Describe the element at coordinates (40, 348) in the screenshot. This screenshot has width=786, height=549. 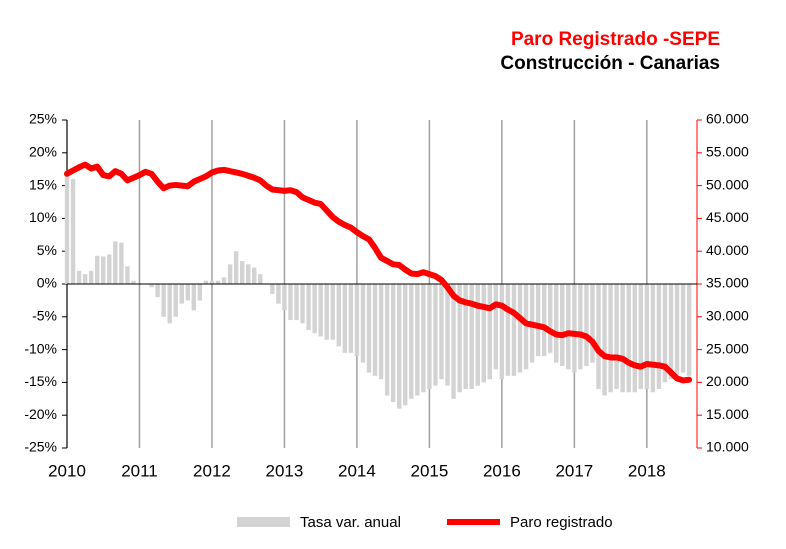
I see `y-tick-label: -10%` at that location.